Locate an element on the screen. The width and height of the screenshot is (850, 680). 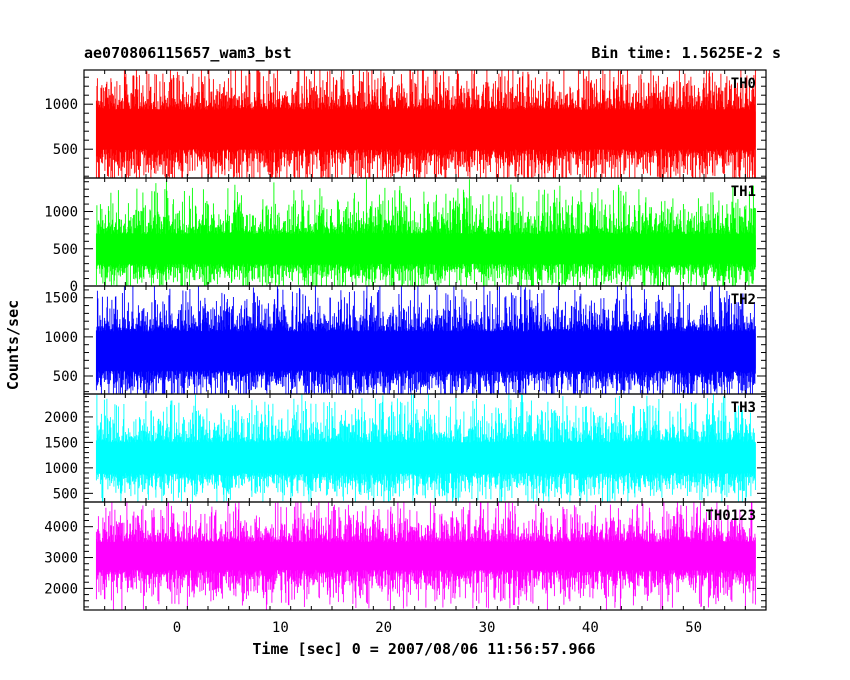
bin-time-label: Bin time: 1.5625E-2 s is located at coordinates (686, 53).